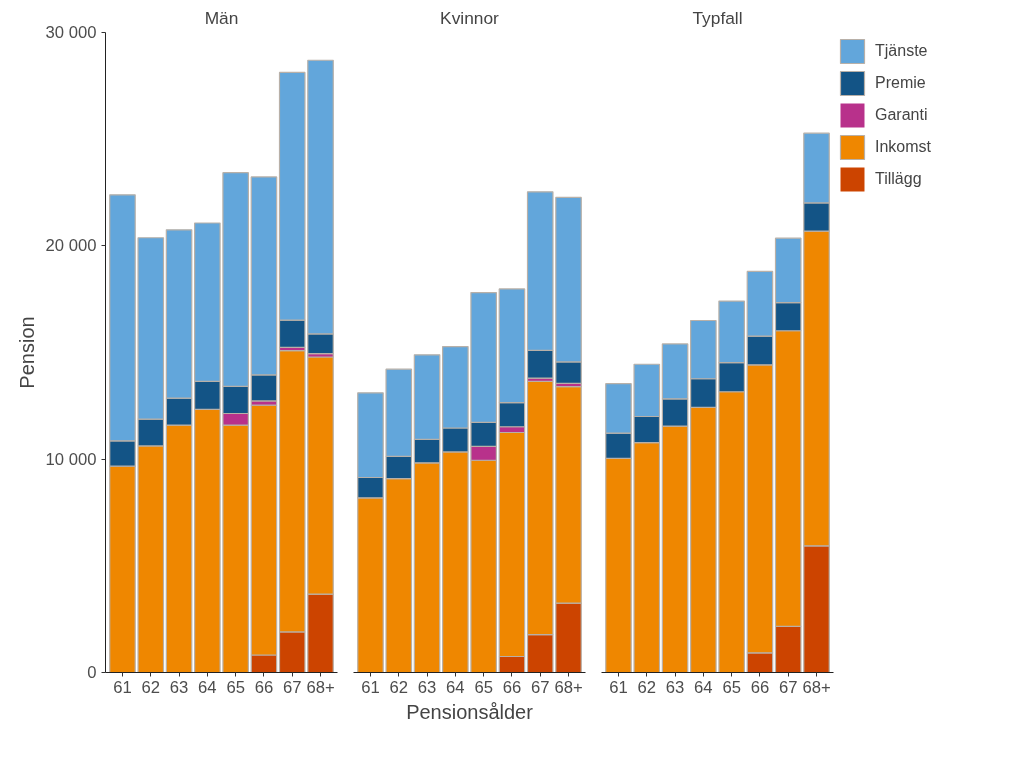 The width and height of the screenshot is (1030, 767). What do you see at coordinates (901, 51) in the screenshot?
I see `legend-label: Tjänste` at bounding box center [901, 51].